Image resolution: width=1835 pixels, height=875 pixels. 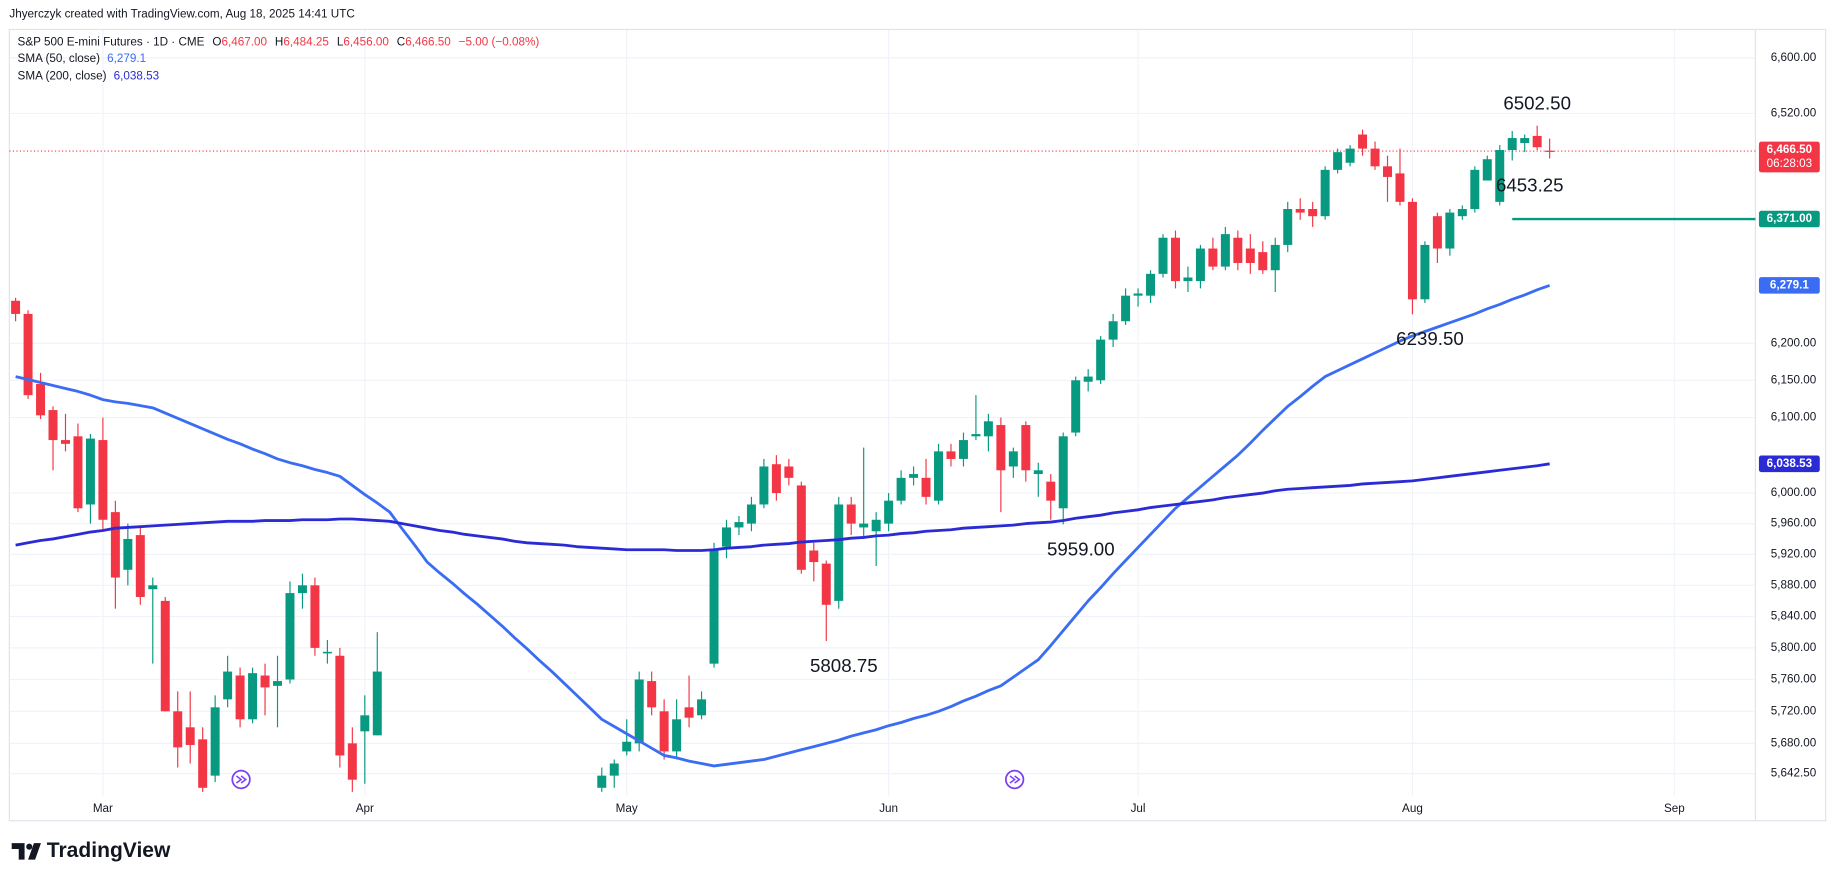 I want to click on x-tick-label: Jul, so click(x=1138, y=808).